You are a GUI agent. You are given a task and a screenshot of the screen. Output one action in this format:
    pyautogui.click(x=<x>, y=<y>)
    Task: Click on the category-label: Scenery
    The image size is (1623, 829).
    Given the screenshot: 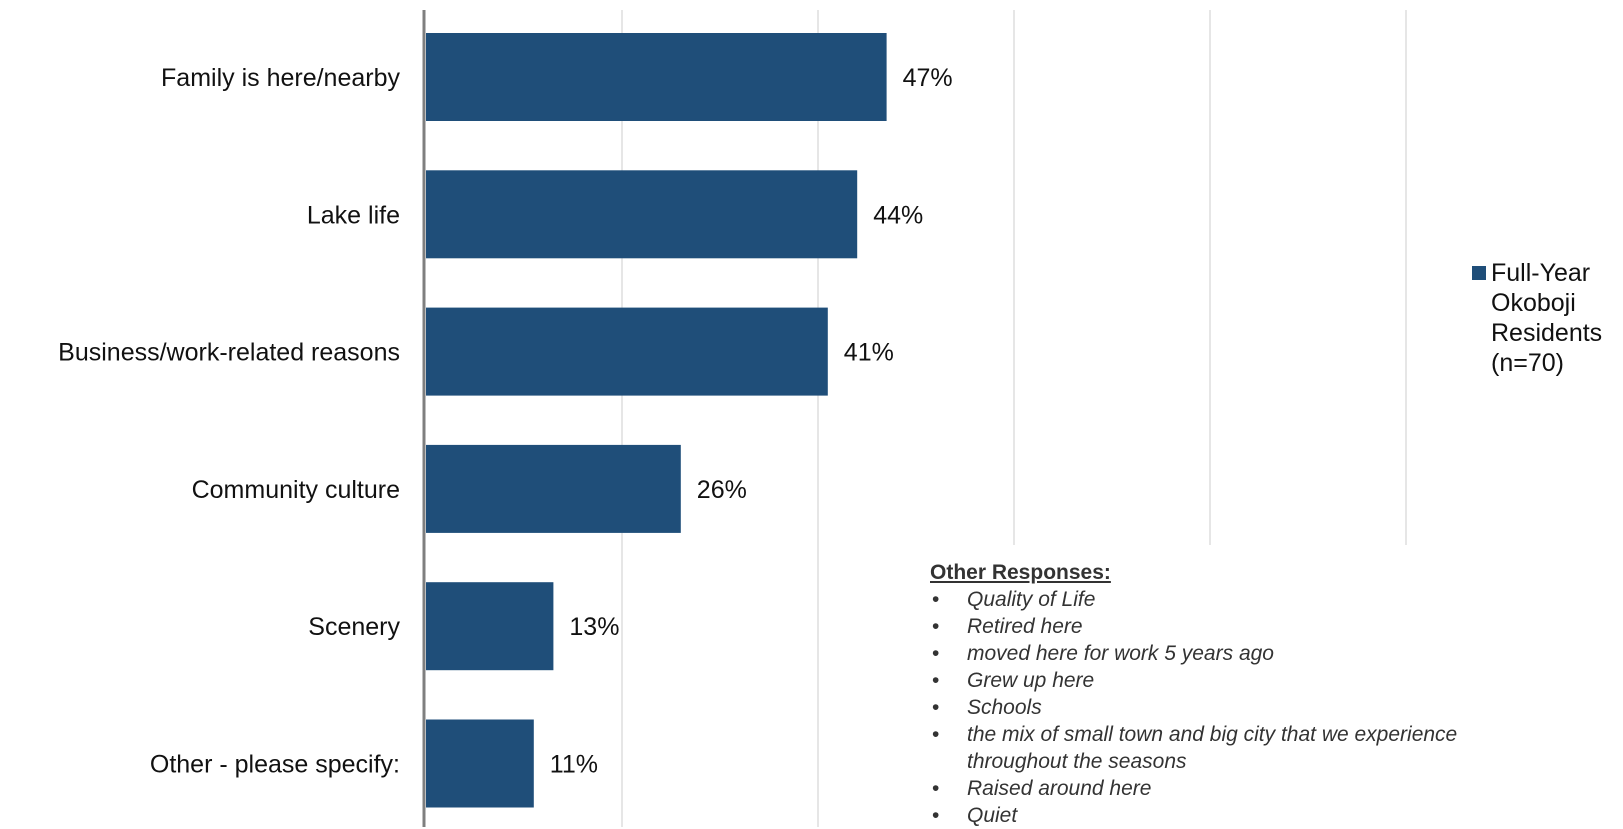 What is the action you would take?
    pyautogui.click(x=354, y=627)
    